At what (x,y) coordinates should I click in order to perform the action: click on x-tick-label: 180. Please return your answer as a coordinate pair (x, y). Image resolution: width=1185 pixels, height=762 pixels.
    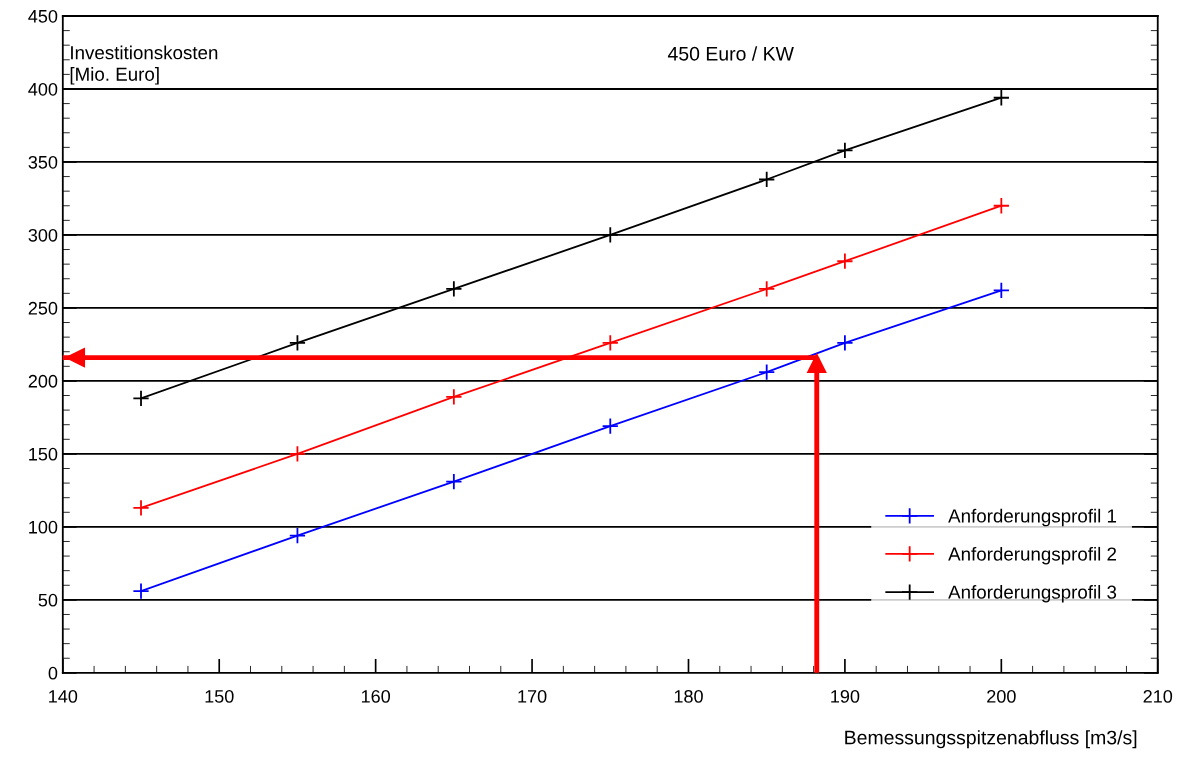
    Looking at the image, I should click on (688, 696).